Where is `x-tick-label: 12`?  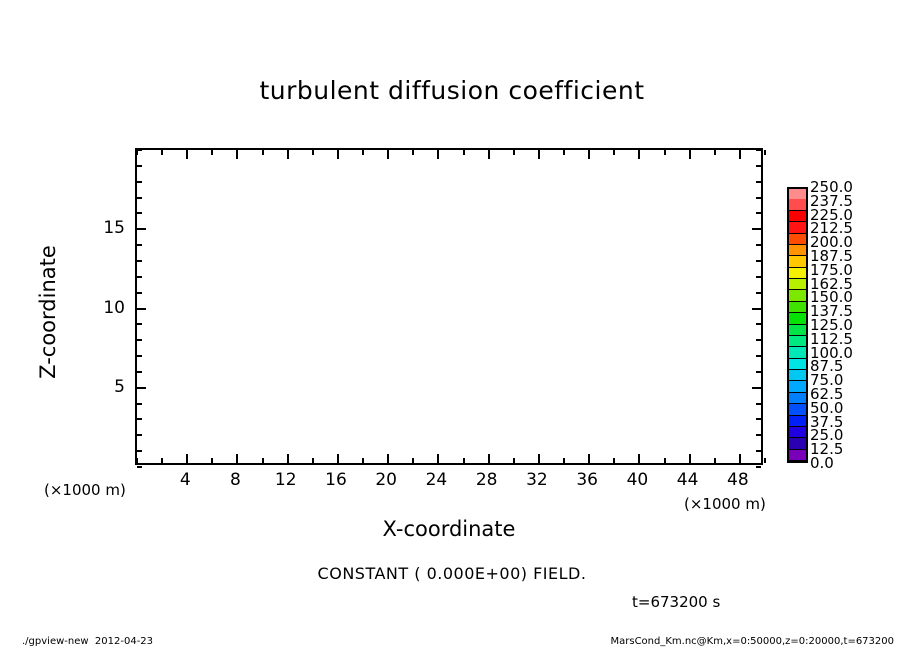 x-tick-label: 12 is located at coordinates (285, 480).